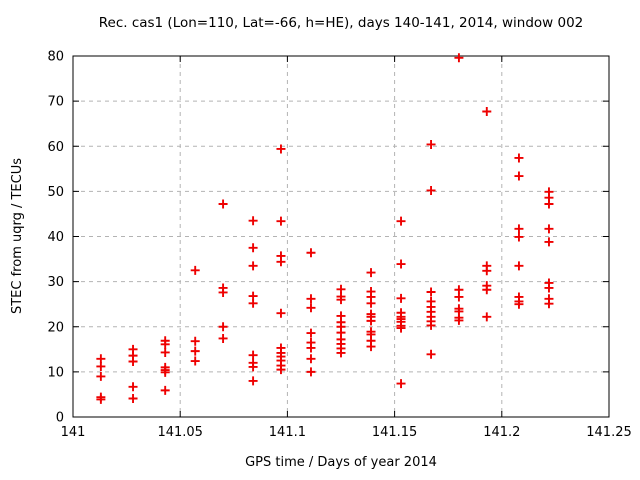  Describe the element at coordinates (73, 432) in the screenshot. I see `x-tick-label: 141` at that location.